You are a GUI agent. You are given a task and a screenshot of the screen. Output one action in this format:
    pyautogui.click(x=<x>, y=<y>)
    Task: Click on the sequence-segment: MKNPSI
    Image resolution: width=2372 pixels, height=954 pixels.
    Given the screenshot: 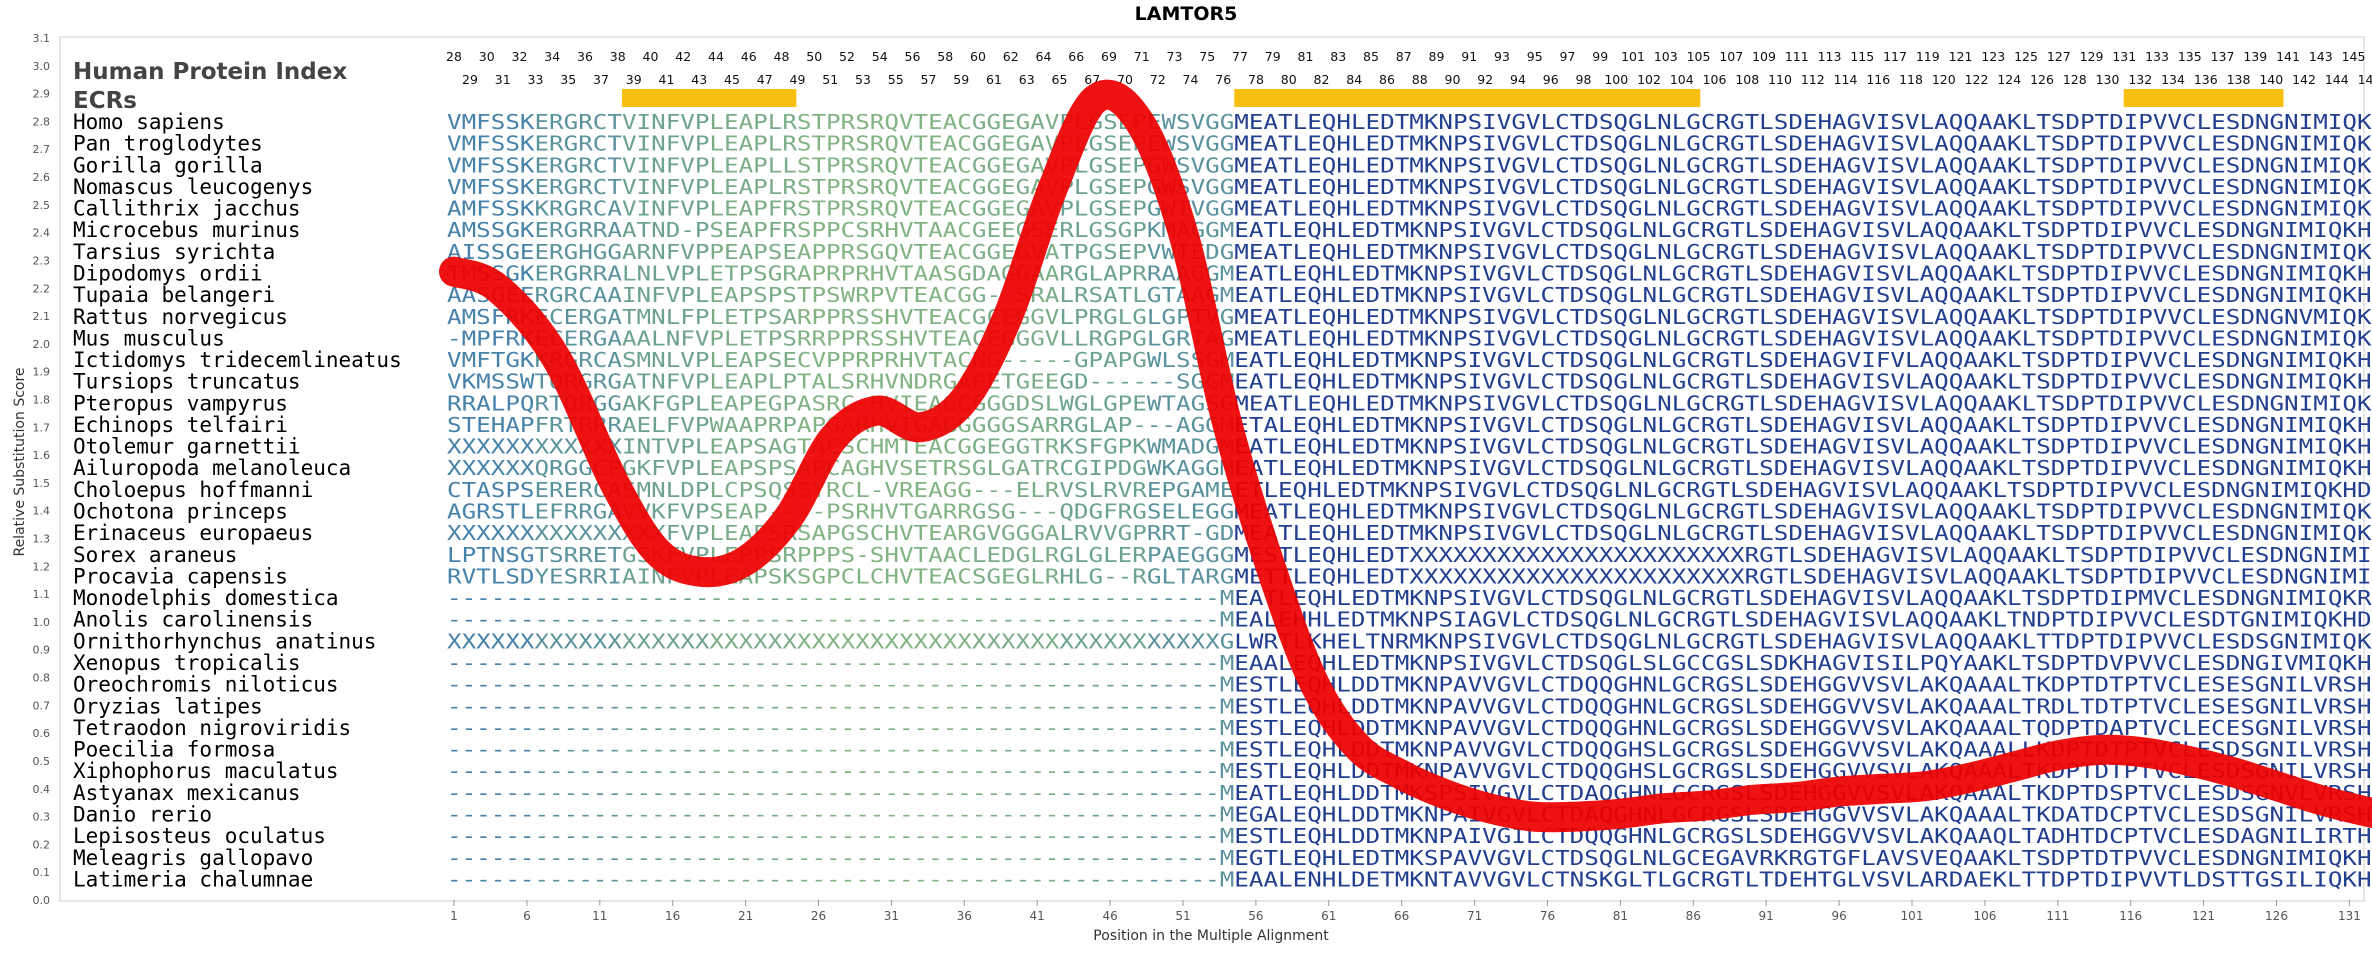 What is the action you would take?
    pyautogui.click(x=1452, y=512)
    